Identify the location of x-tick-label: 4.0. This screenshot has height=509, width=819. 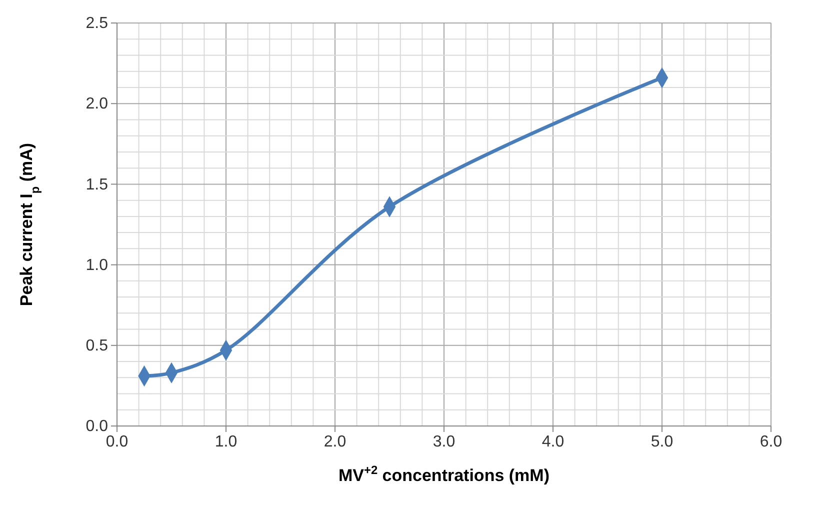
(553, 441).